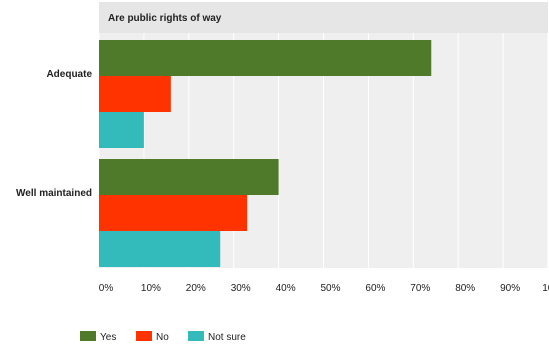 Image resolution: width=549 pixels, height=346 pixels. I want to click on legend-label: No, so click(162, 337).